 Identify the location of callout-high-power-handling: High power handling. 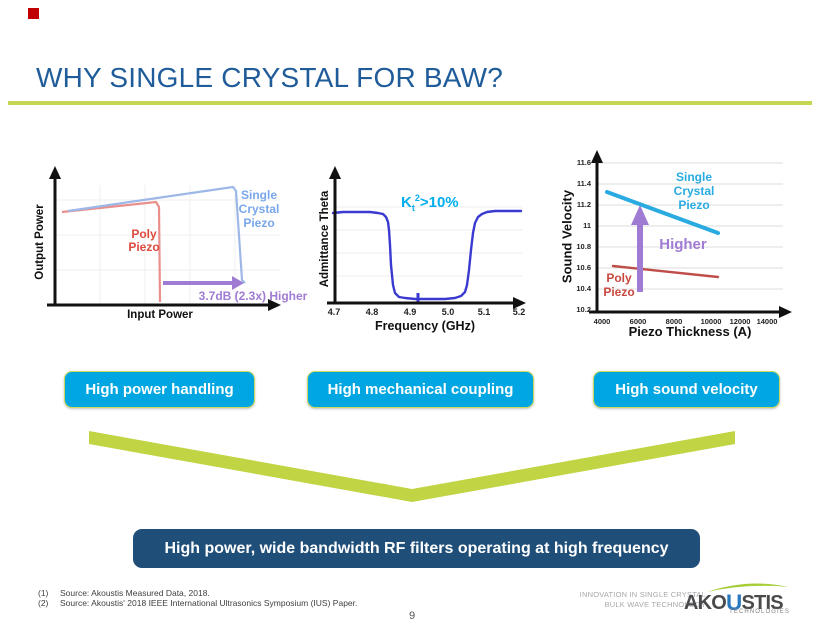
(159, 389).